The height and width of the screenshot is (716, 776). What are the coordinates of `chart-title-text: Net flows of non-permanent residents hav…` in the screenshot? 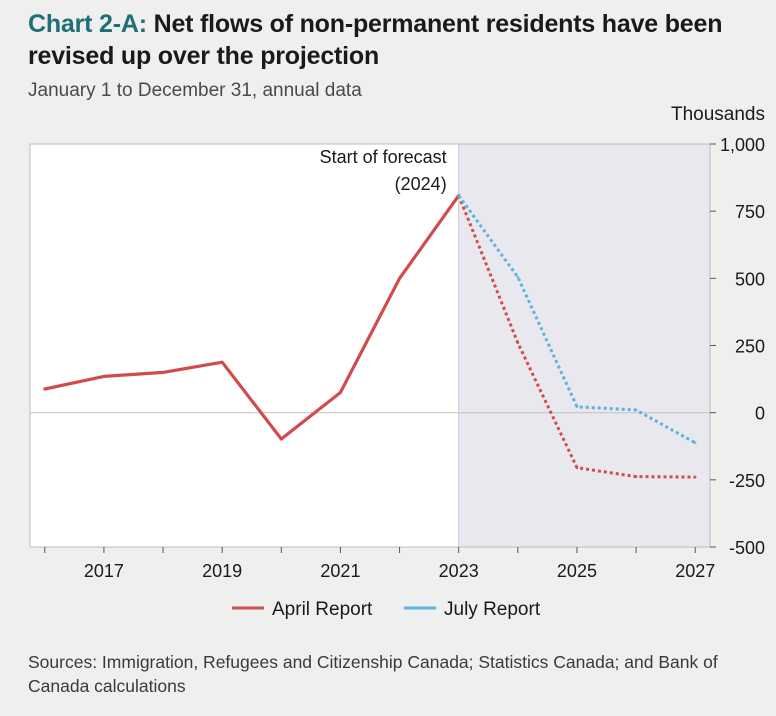 It's located at (375, 40).